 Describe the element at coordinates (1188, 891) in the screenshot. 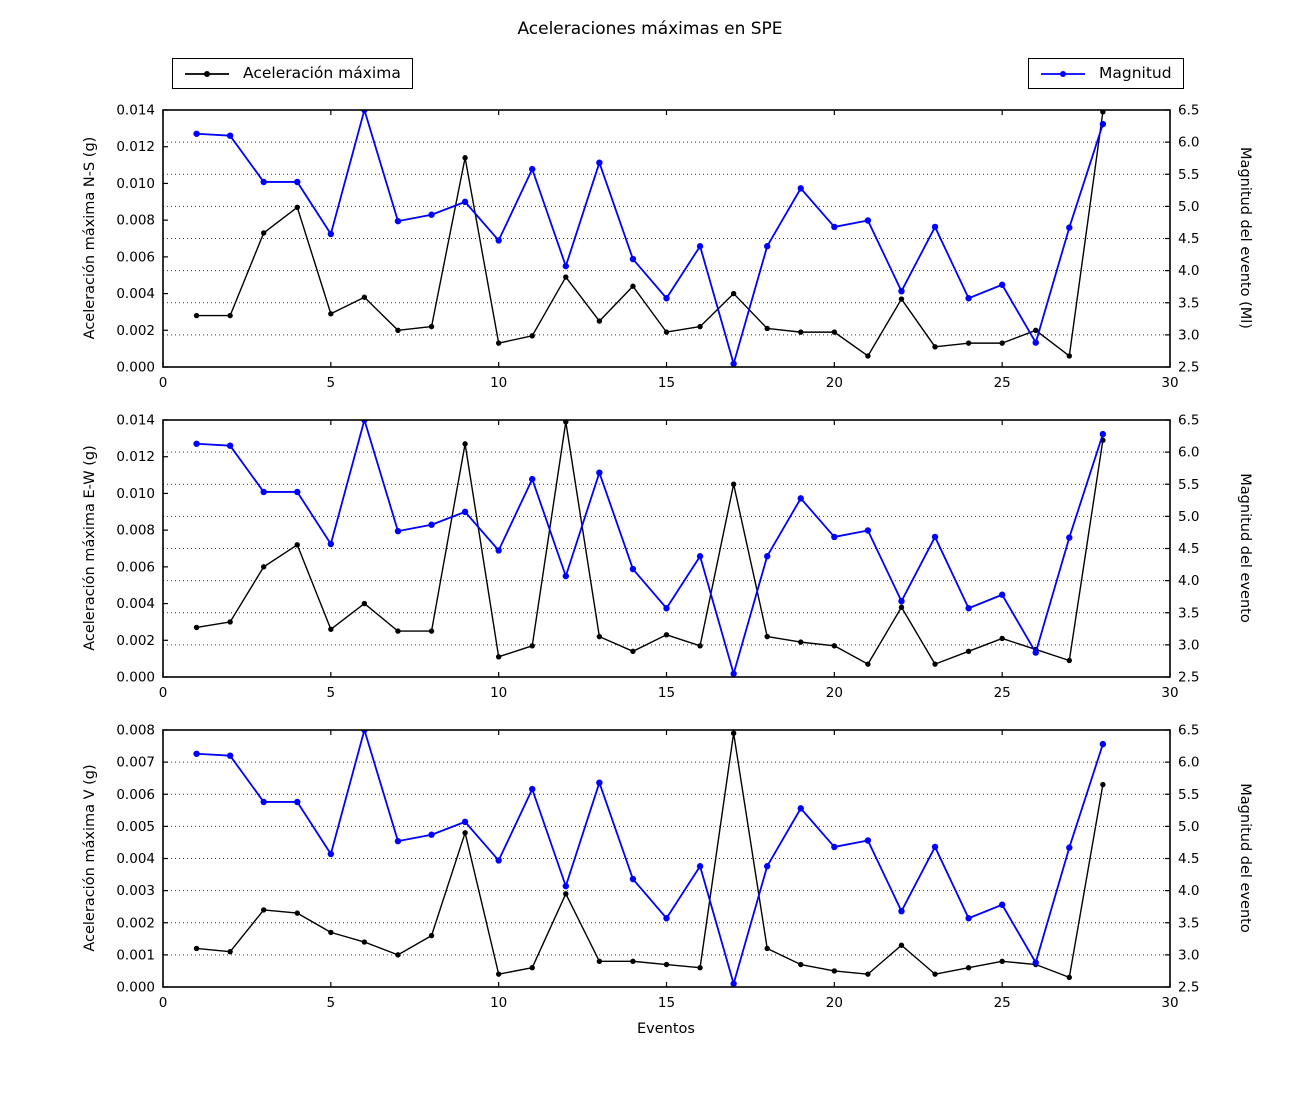

I see `y-tick-label-right: 4.0` at that location.